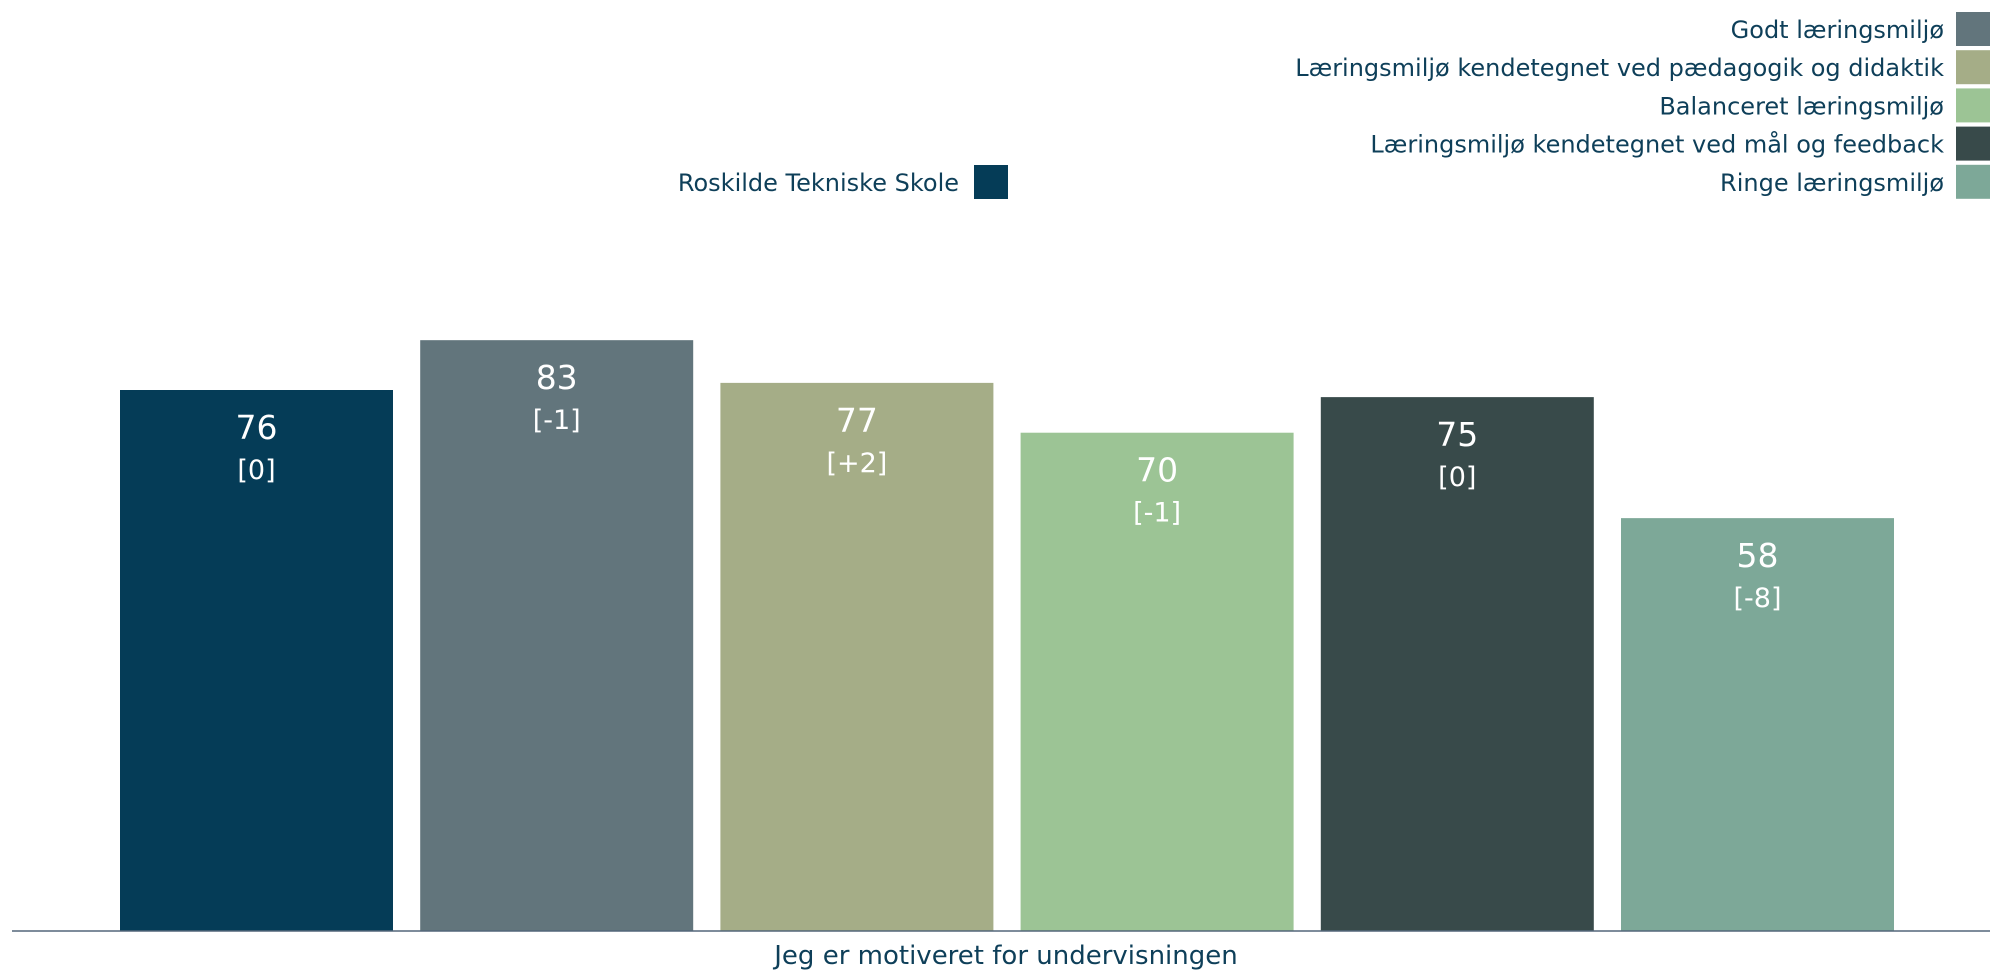 The width and height of the screenshot is (1990, 973). Describe the element at coordinates (856, 463) in the screenshot. I see `bar-diff-label: [+2]` at that location.